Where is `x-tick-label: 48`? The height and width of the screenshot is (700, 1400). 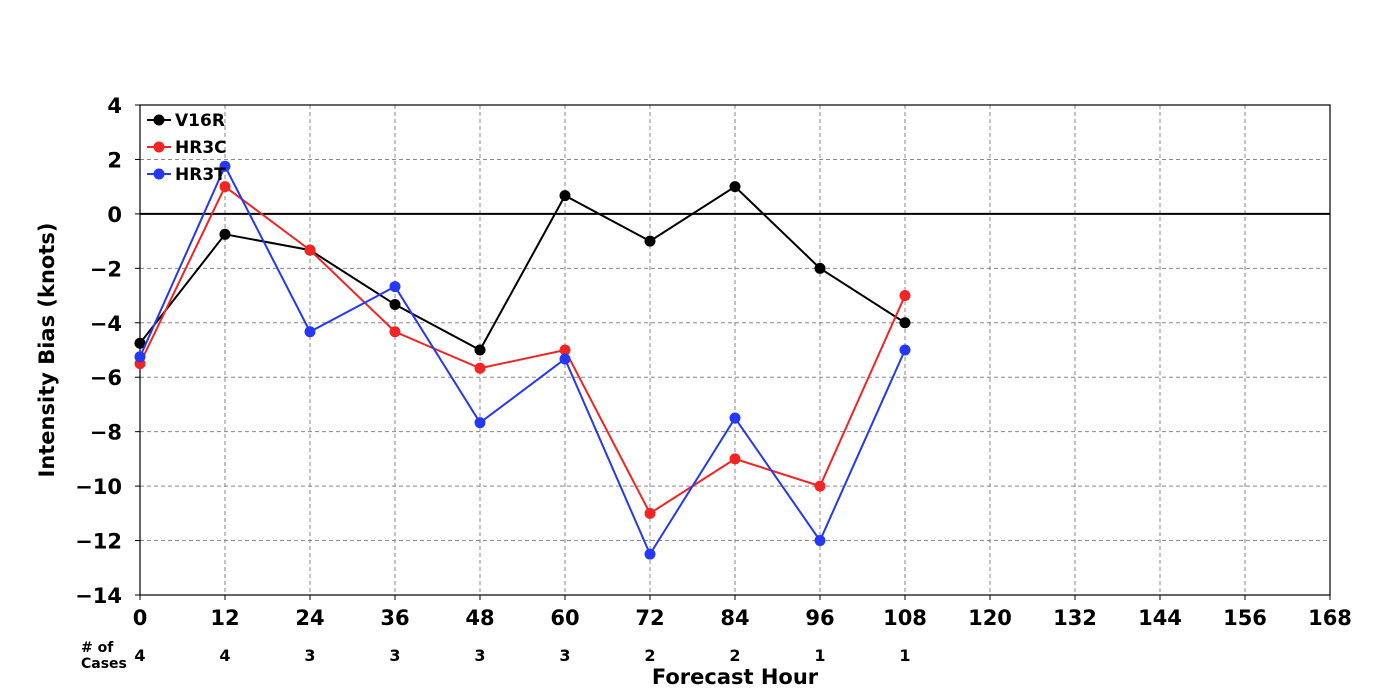
x-tick-label: 48 is located at coordinates (479, 618).